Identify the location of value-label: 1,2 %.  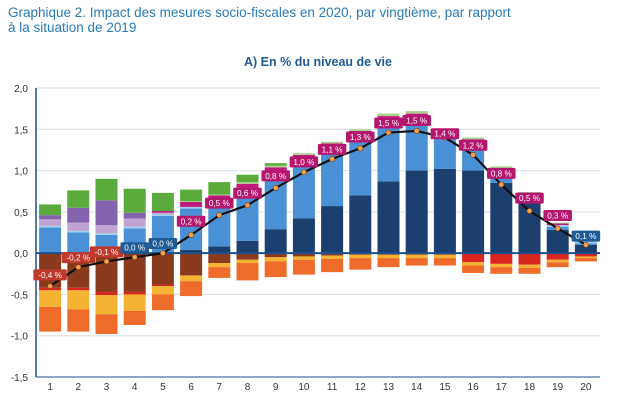
(473, 145).